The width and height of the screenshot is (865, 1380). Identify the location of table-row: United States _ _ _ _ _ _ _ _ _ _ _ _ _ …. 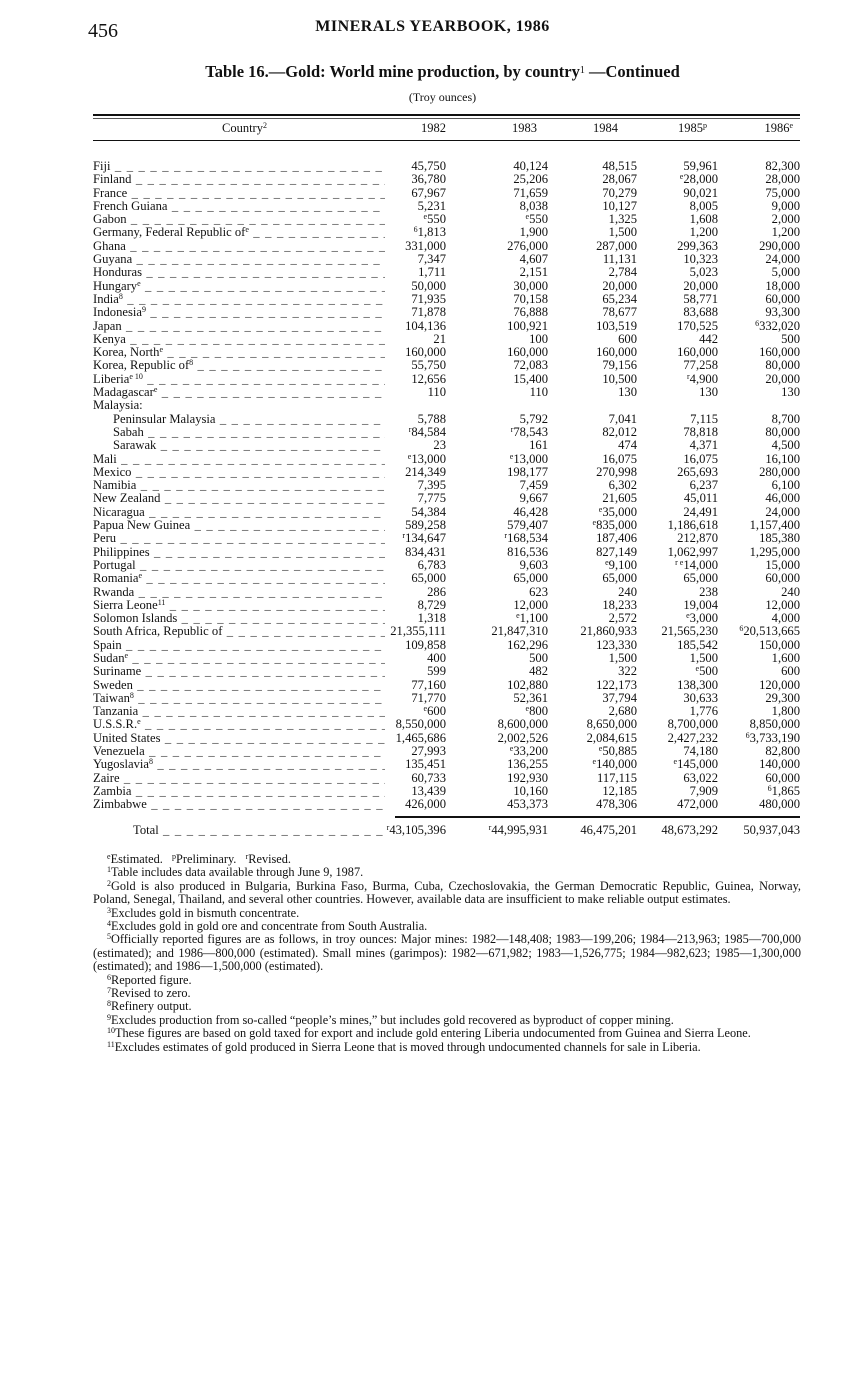
(446, 738).